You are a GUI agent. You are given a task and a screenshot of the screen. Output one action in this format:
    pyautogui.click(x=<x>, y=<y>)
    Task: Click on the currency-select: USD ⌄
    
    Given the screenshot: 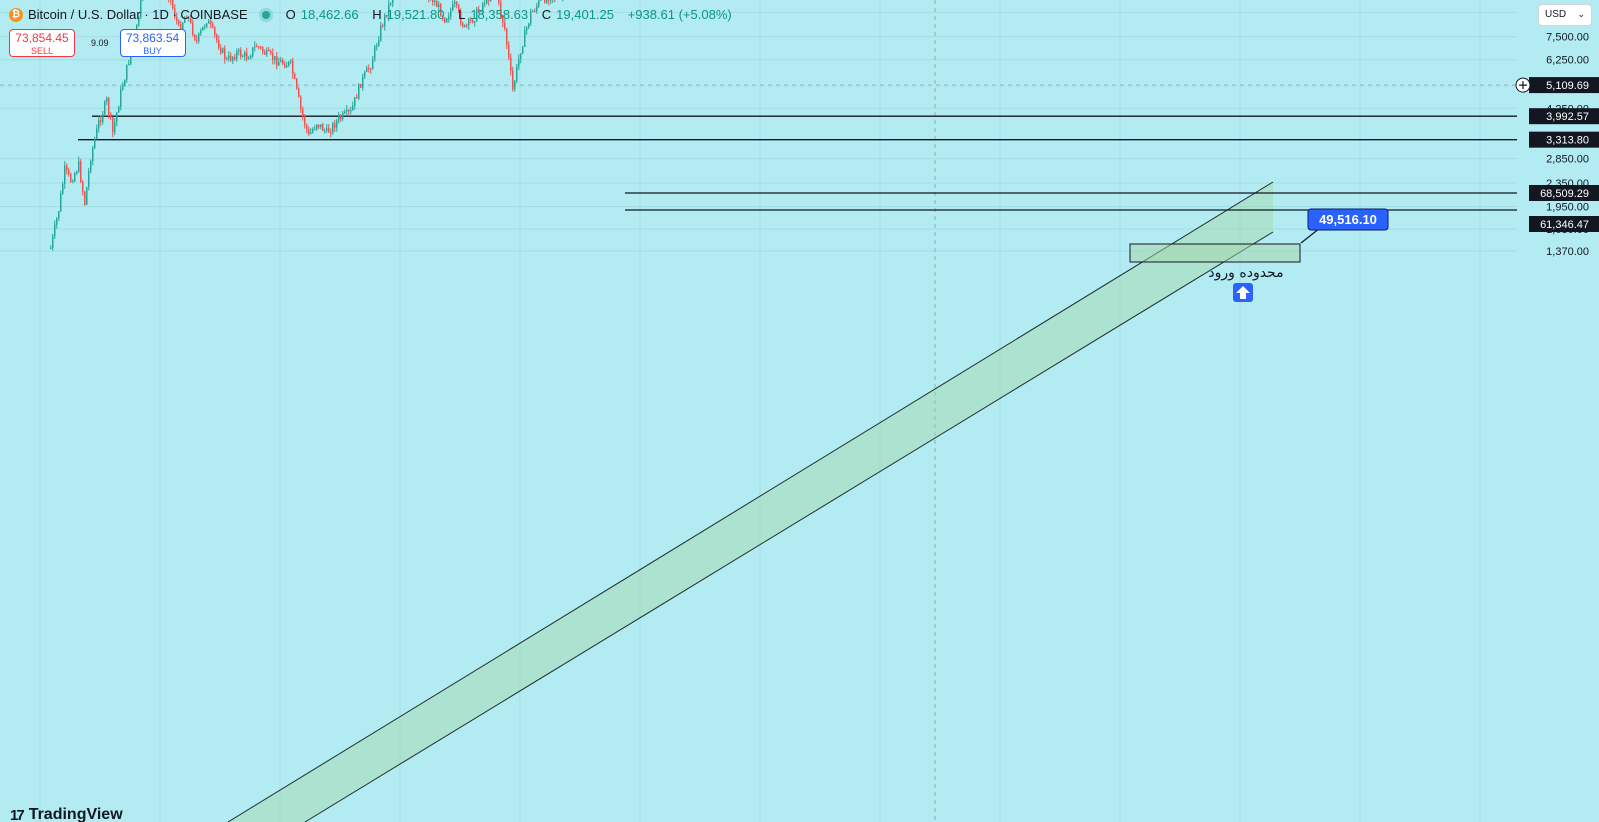 What is the action you would take?
    pyautogui.click(x=1565, y=15)
    